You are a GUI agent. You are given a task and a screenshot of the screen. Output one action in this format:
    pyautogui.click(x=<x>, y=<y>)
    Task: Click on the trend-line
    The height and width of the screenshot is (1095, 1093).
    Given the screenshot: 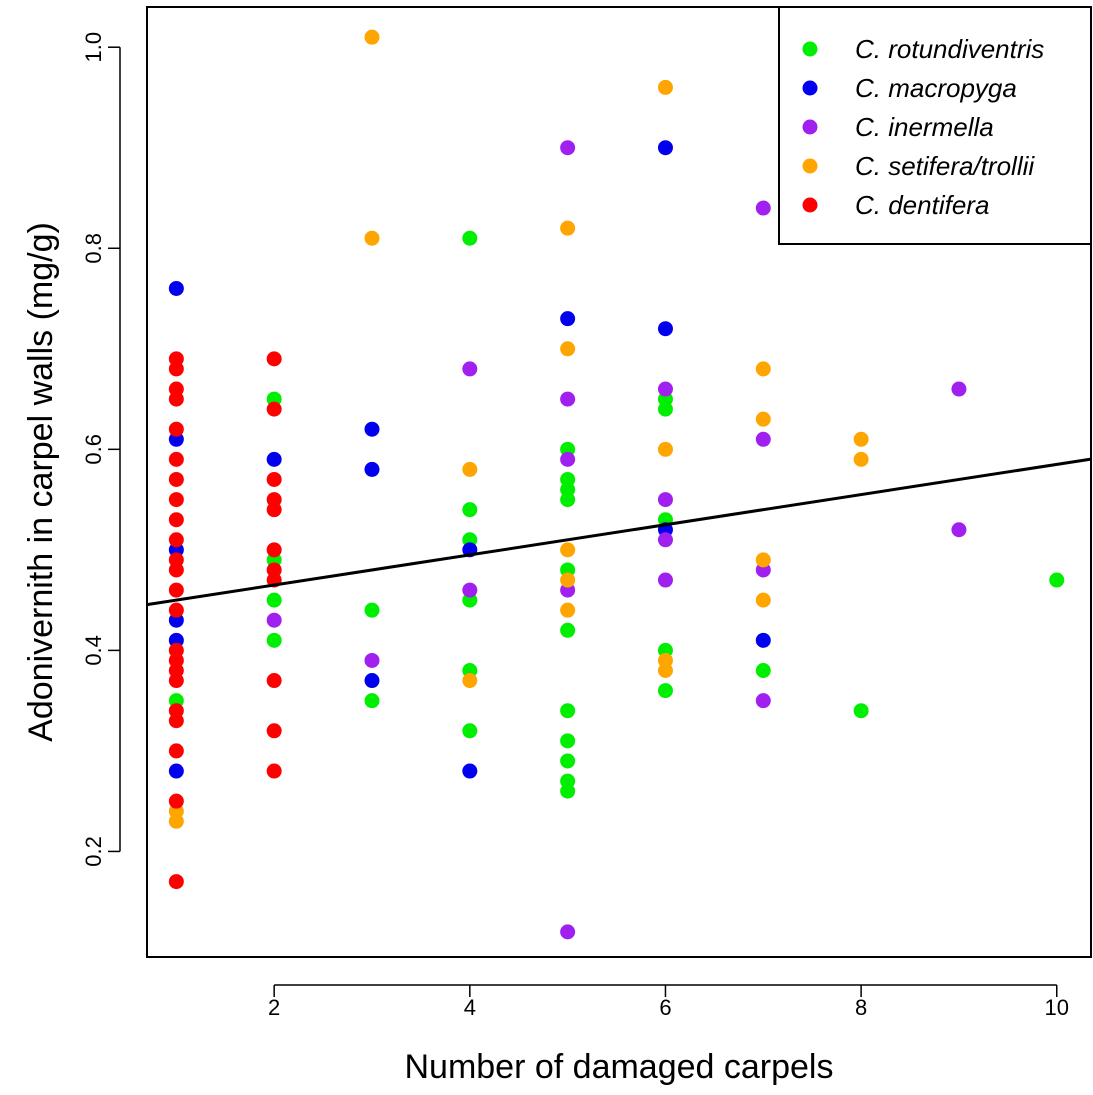 What is the action you would take?
    pyautogui.click(x=619, y=532)
    